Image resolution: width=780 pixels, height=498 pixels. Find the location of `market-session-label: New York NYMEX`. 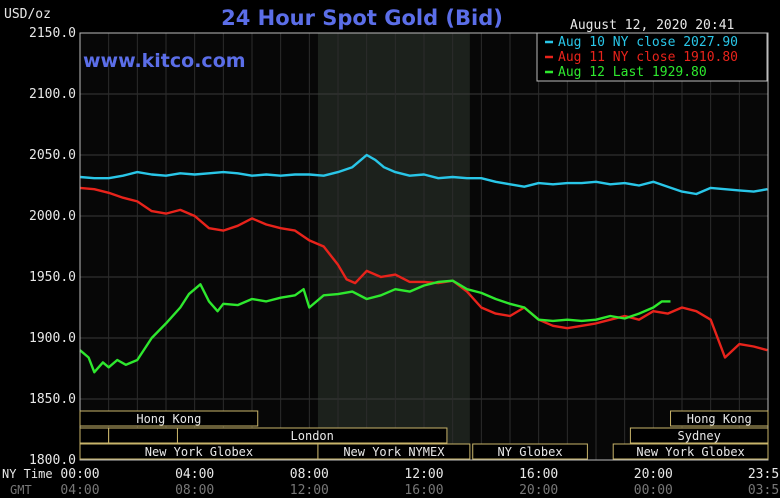

market-session-label: New York NYMEX is located at coordinates (394, 452).